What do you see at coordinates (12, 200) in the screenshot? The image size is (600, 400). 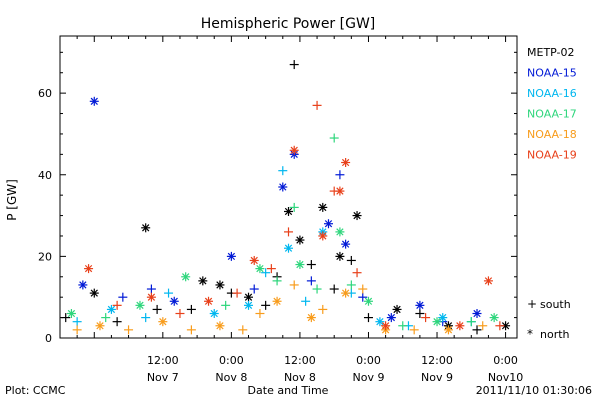 I see `y-axis-label: P [GW]` at bounding box center [12, 200].